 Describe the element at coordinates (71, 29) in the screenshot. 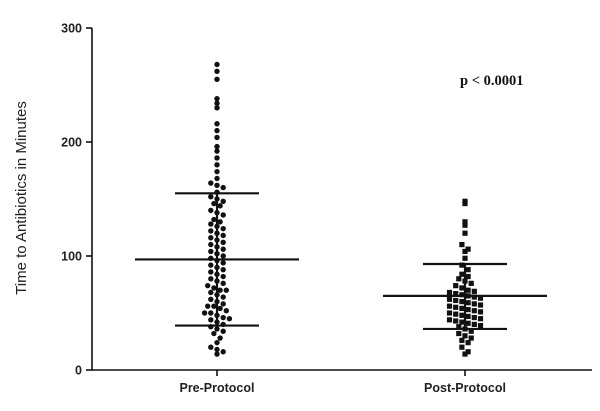

I see `y-tick-label: 300` at that location.